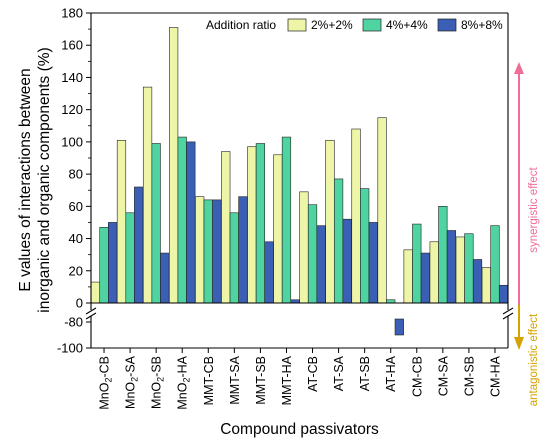  What do you see at coordinates (365, 373) in the screenshot?
I see `x-tick-label: AT-SB` at bounding box center [365, 373].